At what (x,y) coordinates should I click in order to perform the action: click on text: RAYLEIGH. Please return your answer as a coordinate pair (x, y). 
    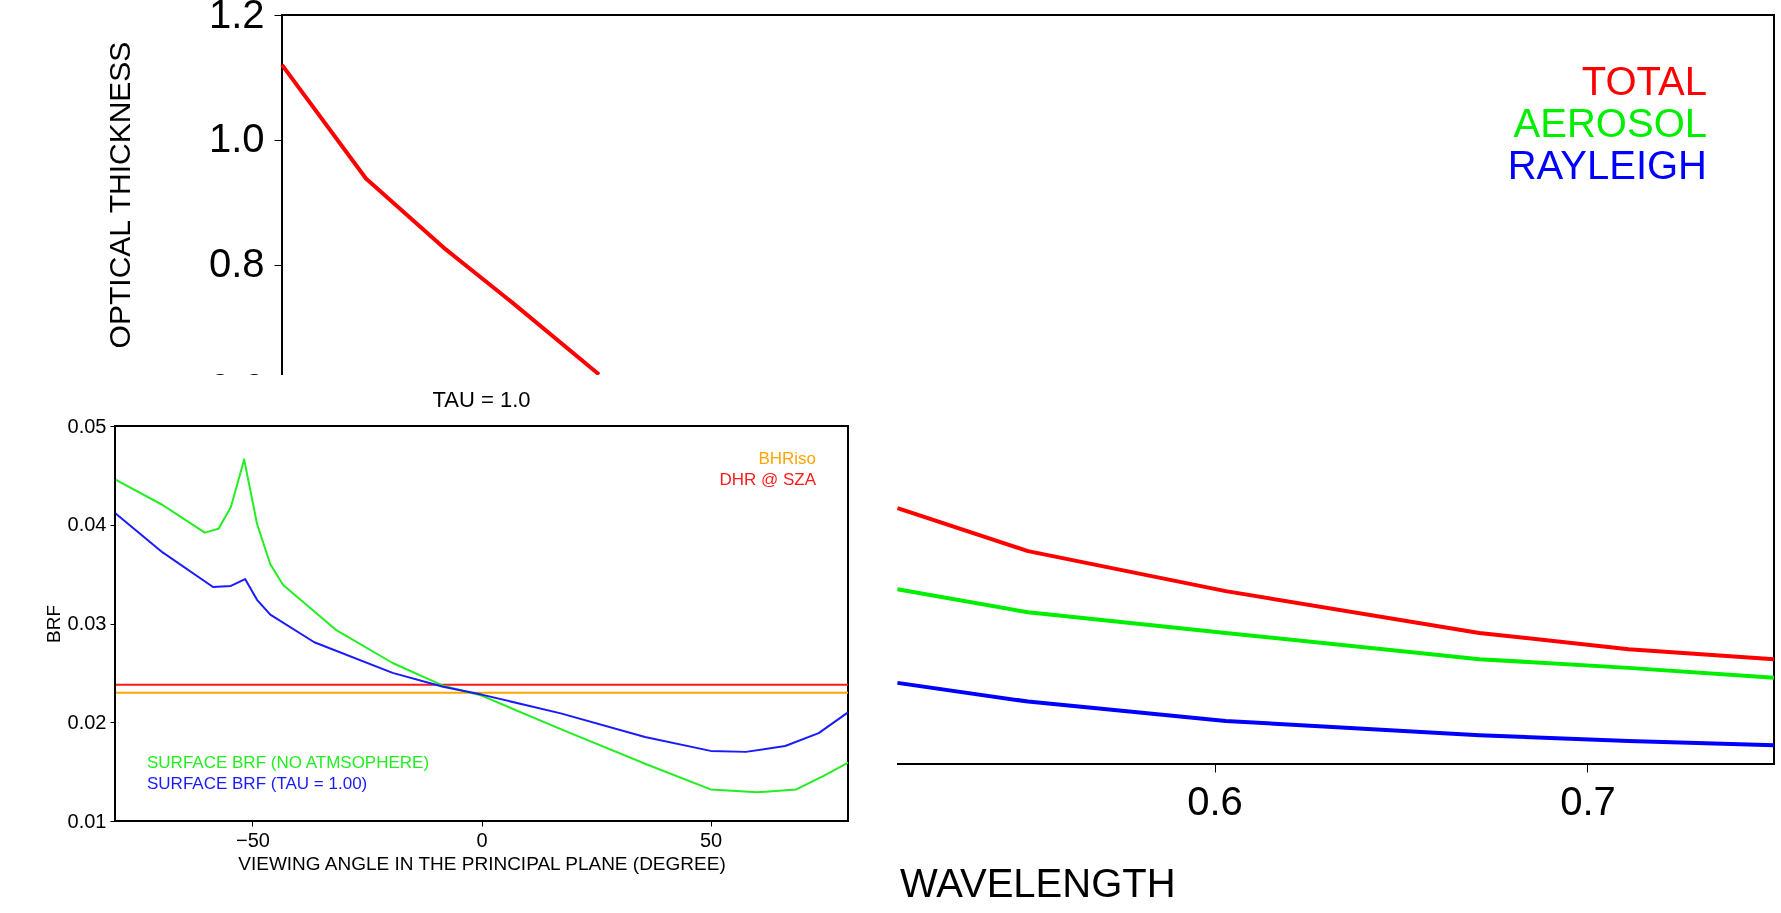
    Looking at the image, I should click on (1607, 165).